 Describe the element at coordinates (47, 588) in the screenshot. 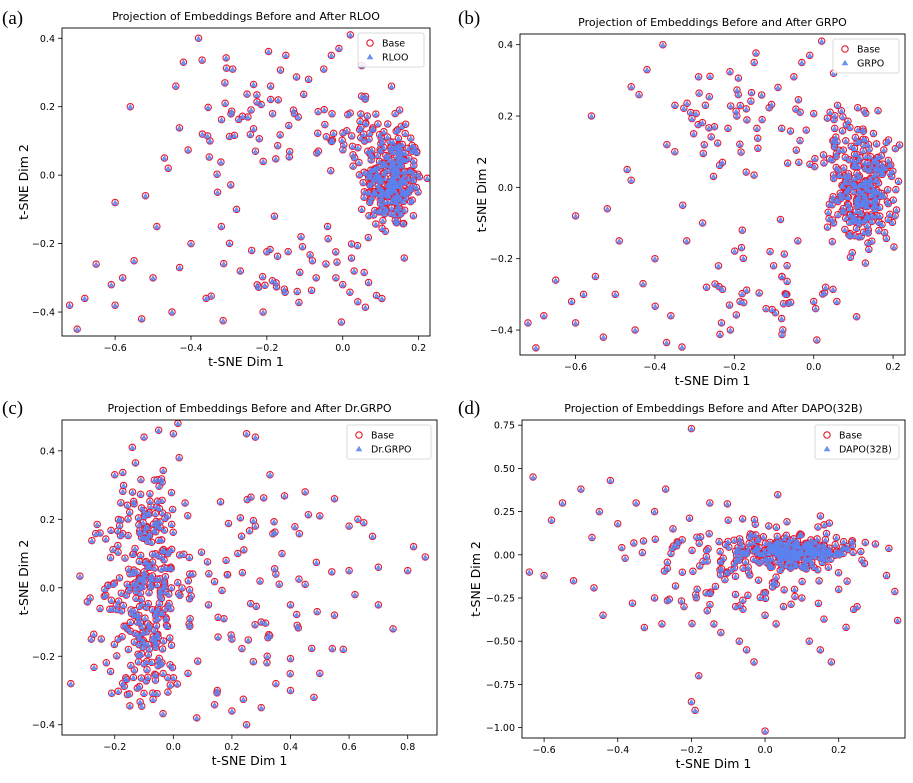

I see `y-tick-label: 0.0` at that location.